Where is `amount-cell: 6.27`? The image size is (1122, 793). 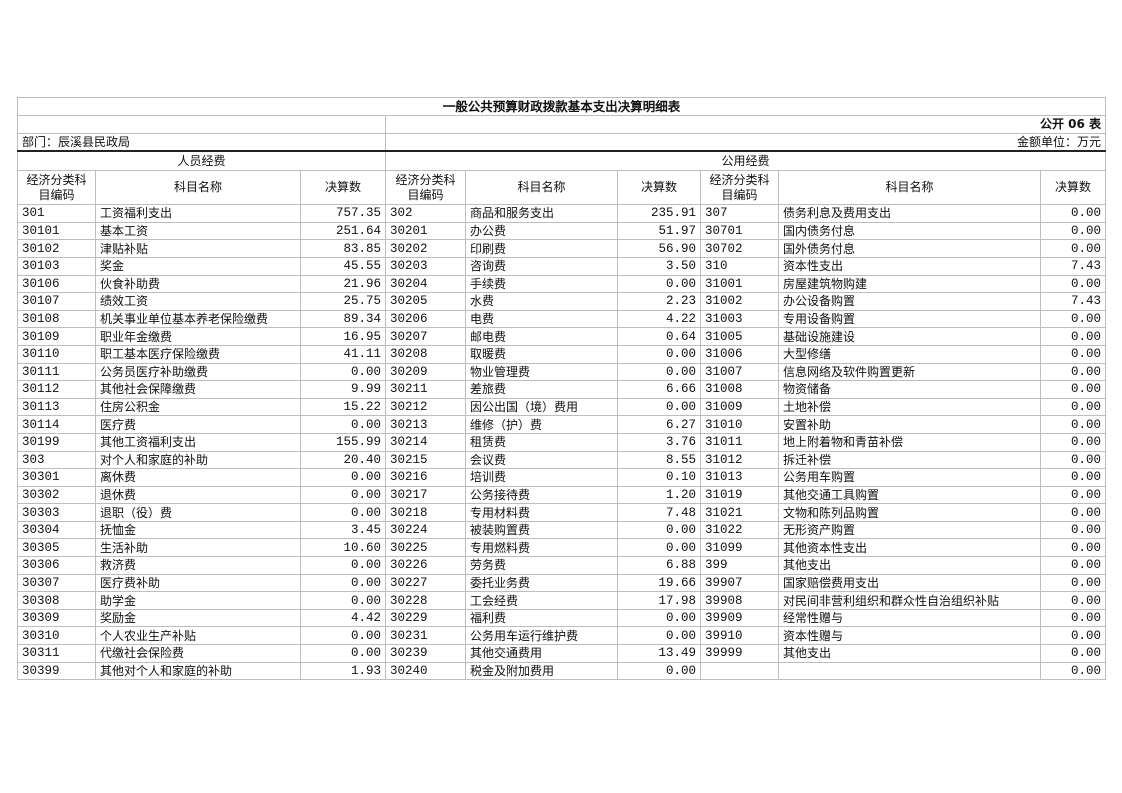 amount-cell: 6.27 is located at coordinates (659, 424).